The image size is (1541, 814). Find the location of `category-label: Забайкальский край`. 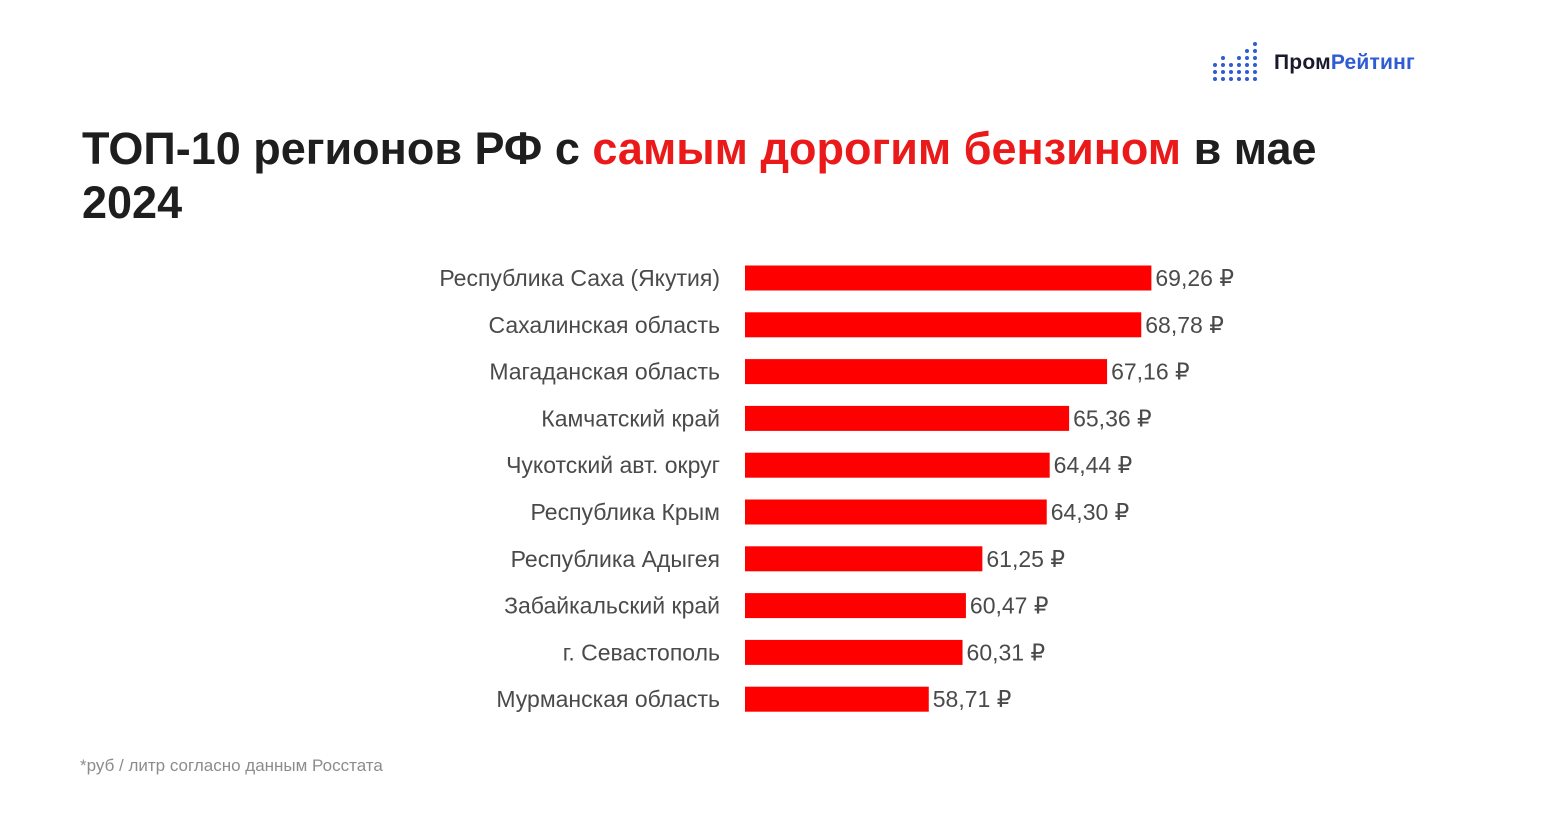

category-label: Забайкальский край is located at coordinates (612, 606).